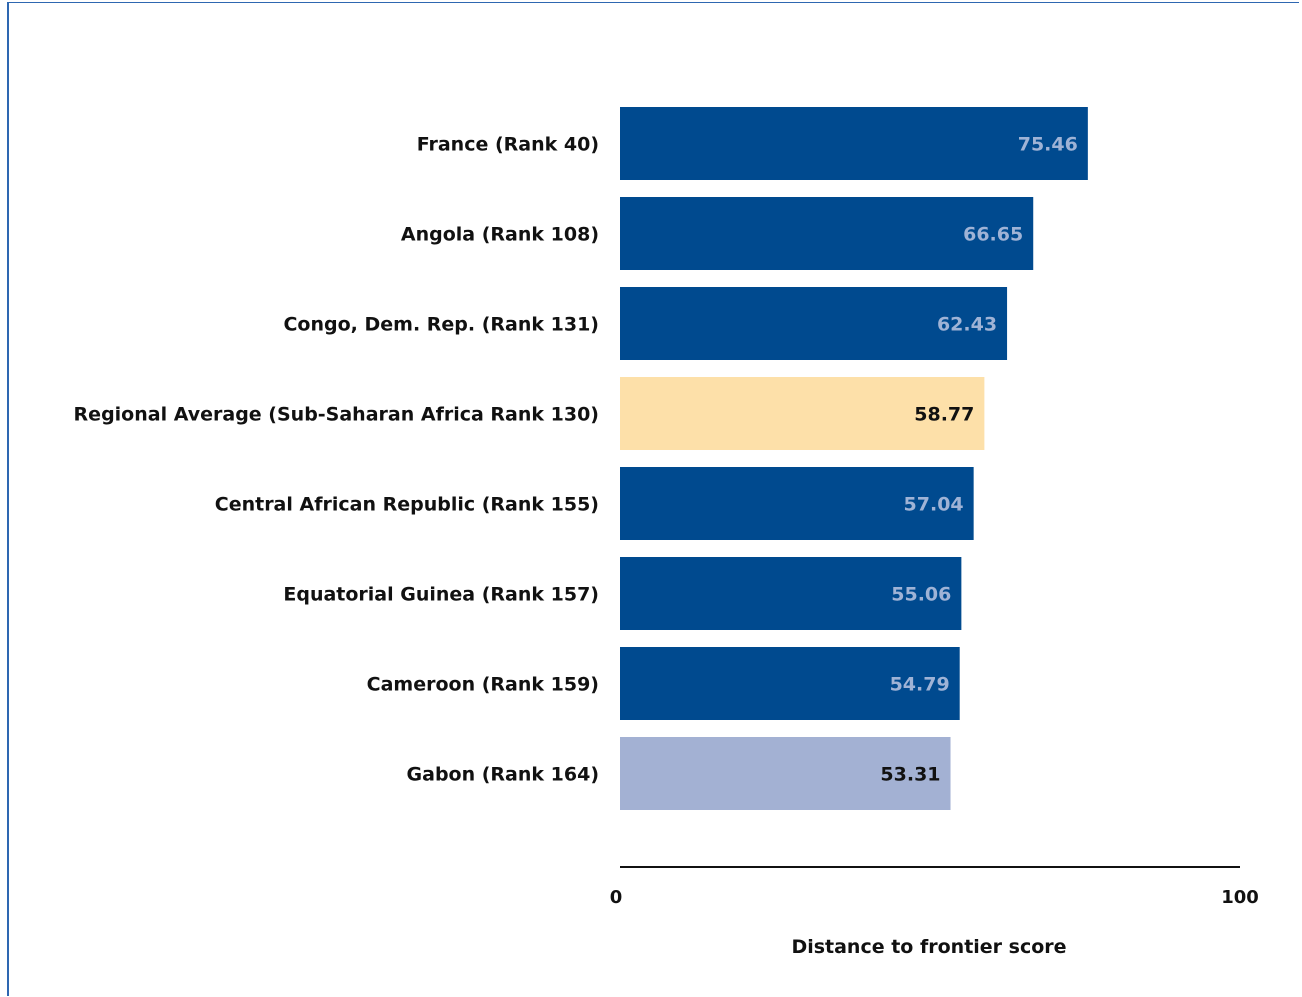 The width and height of the screenshot is (1302, 997). Describe the element at coordinates (483, 685) in the screenshot. I see `category-label: Cameroon (Rank 159)` at that location.